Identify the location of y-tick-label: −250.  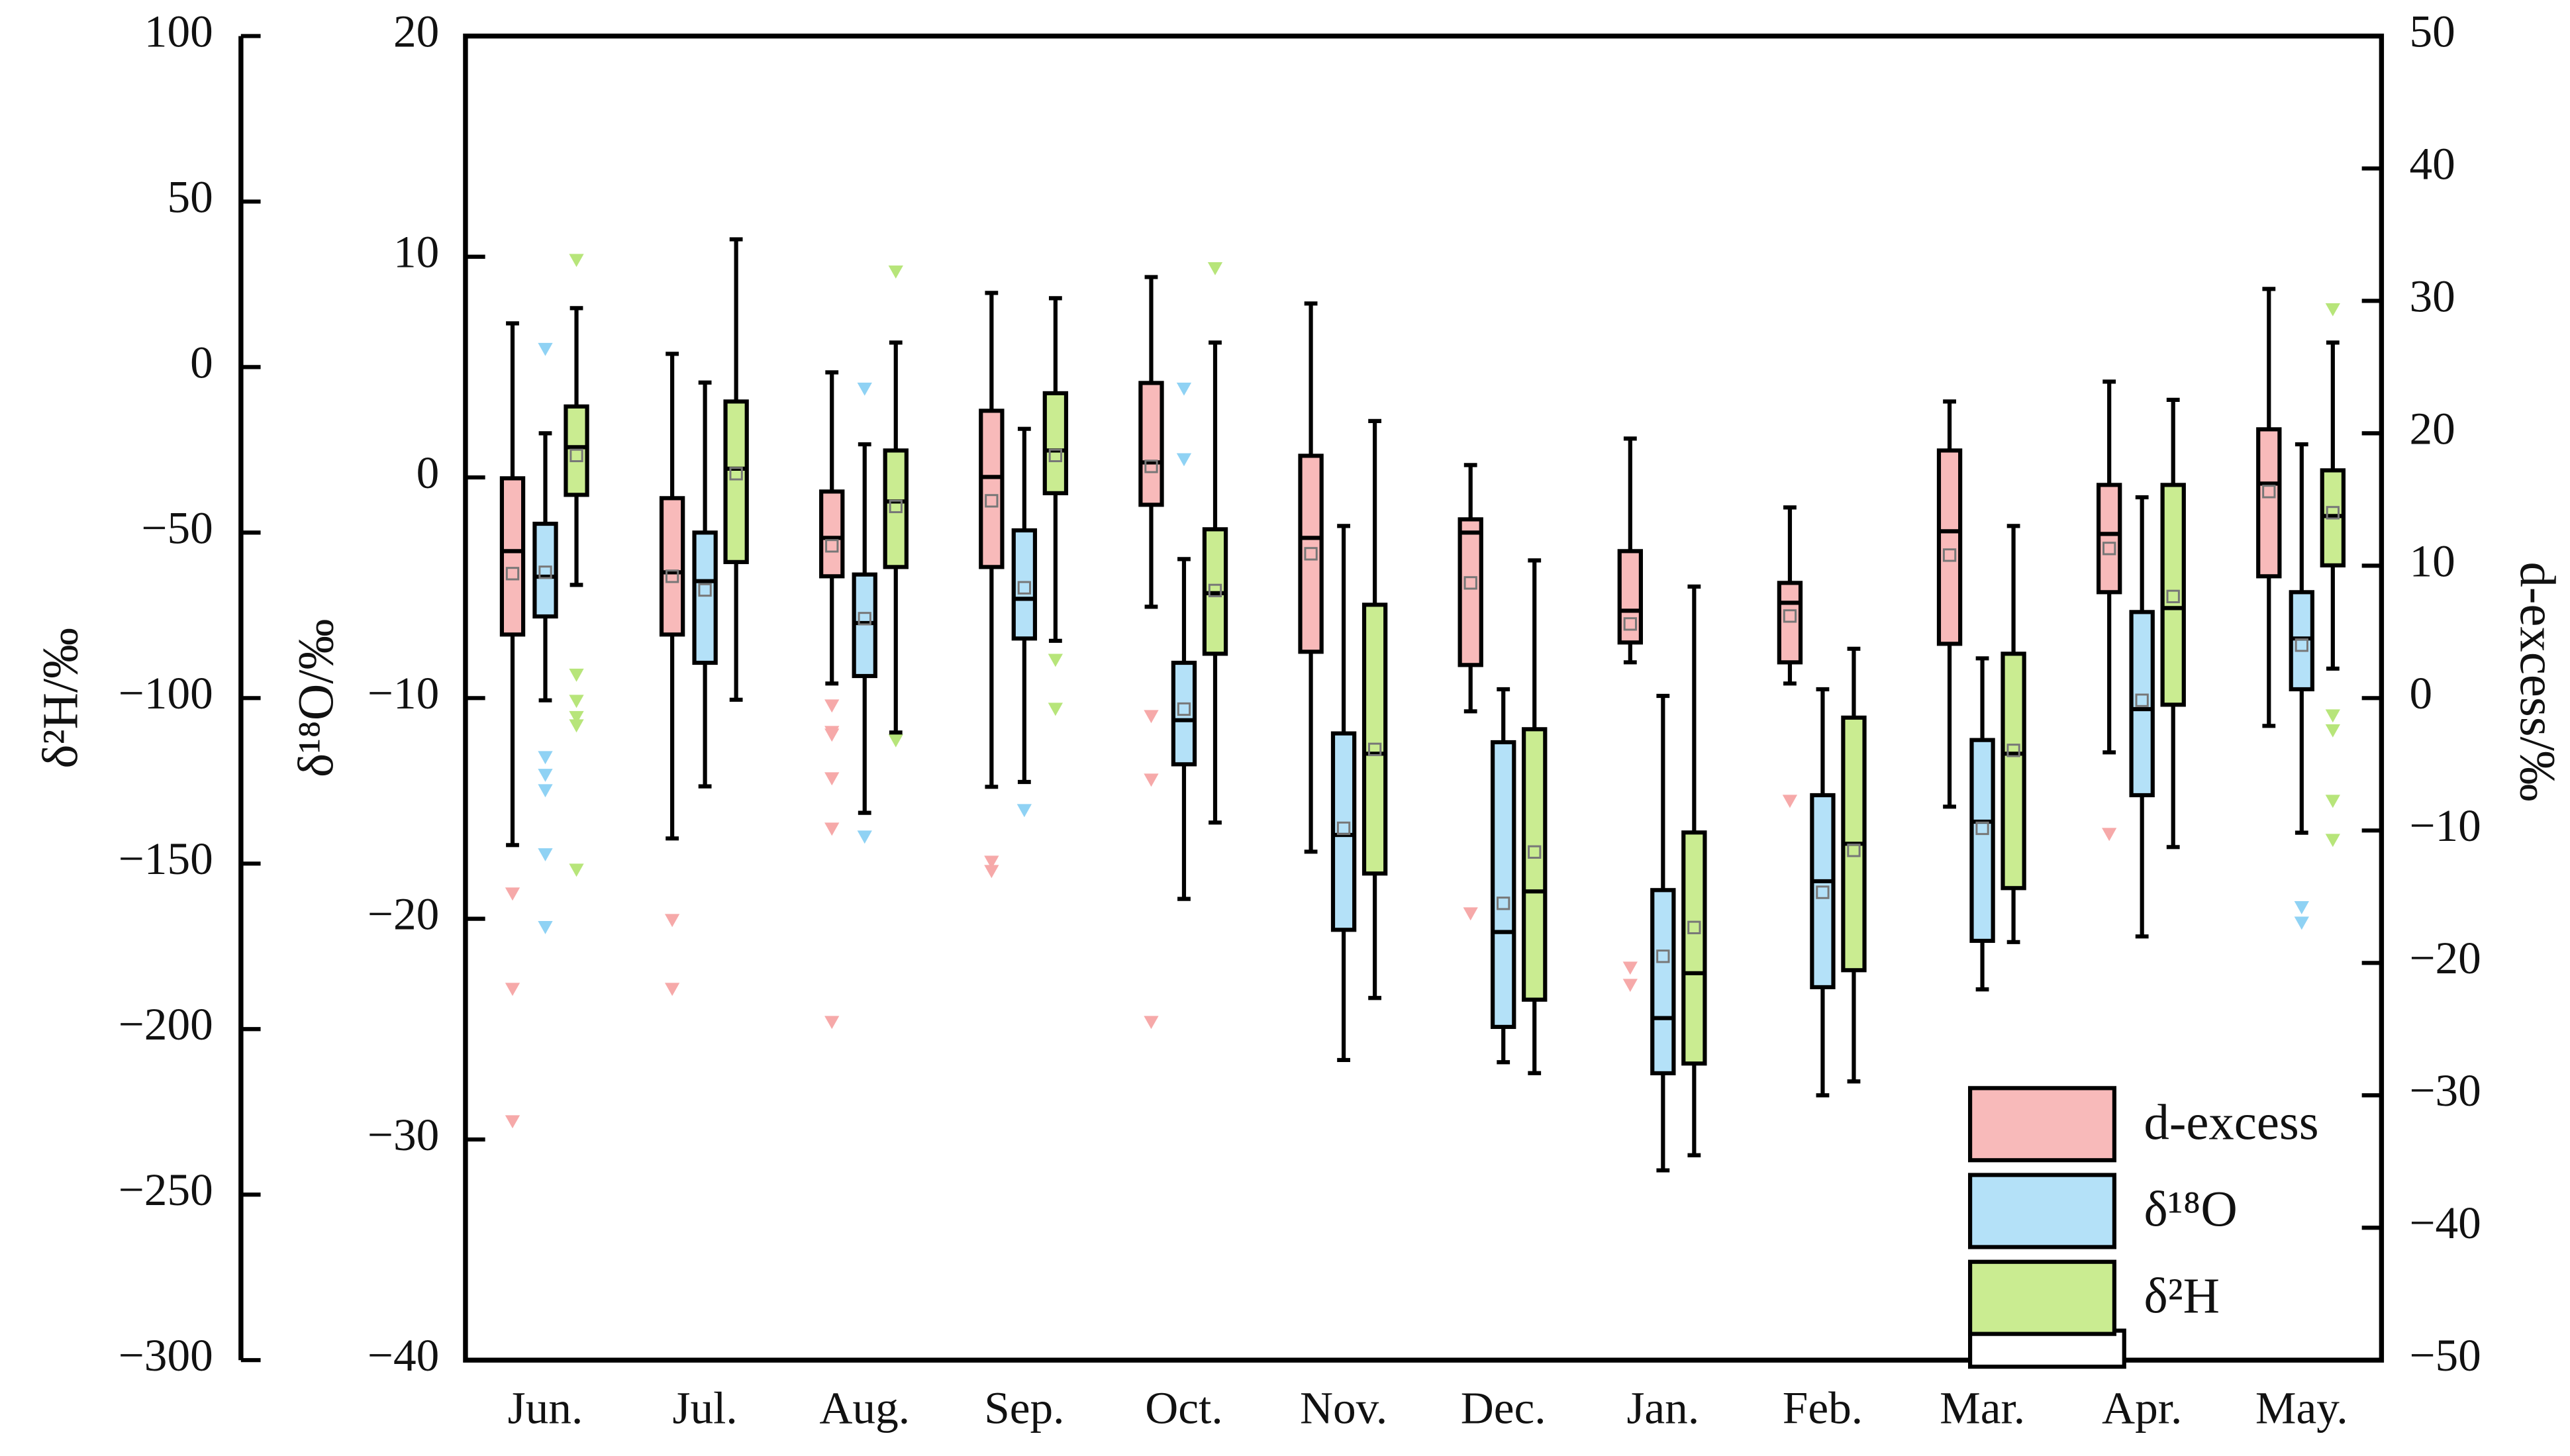
(166, 1189).